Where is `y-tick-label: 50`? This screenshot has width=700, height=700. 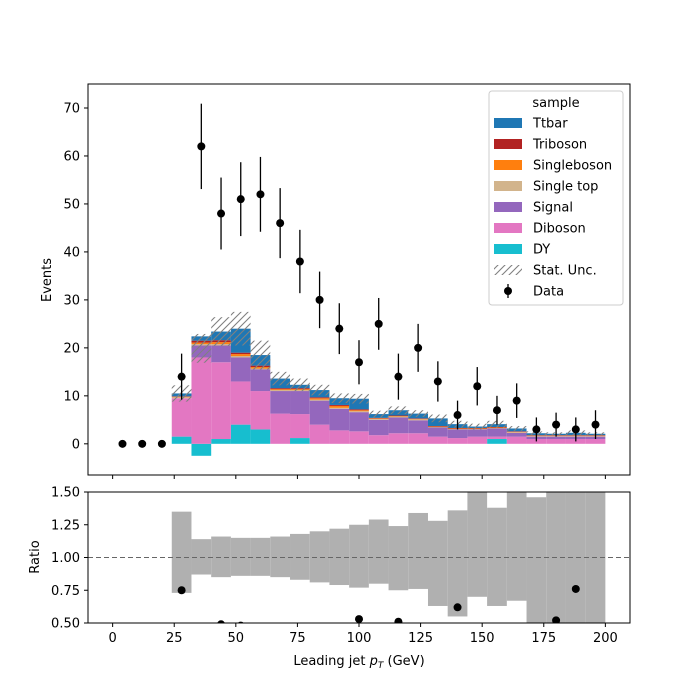 y-tick-label: 50 is located at coordinates (71, 204).